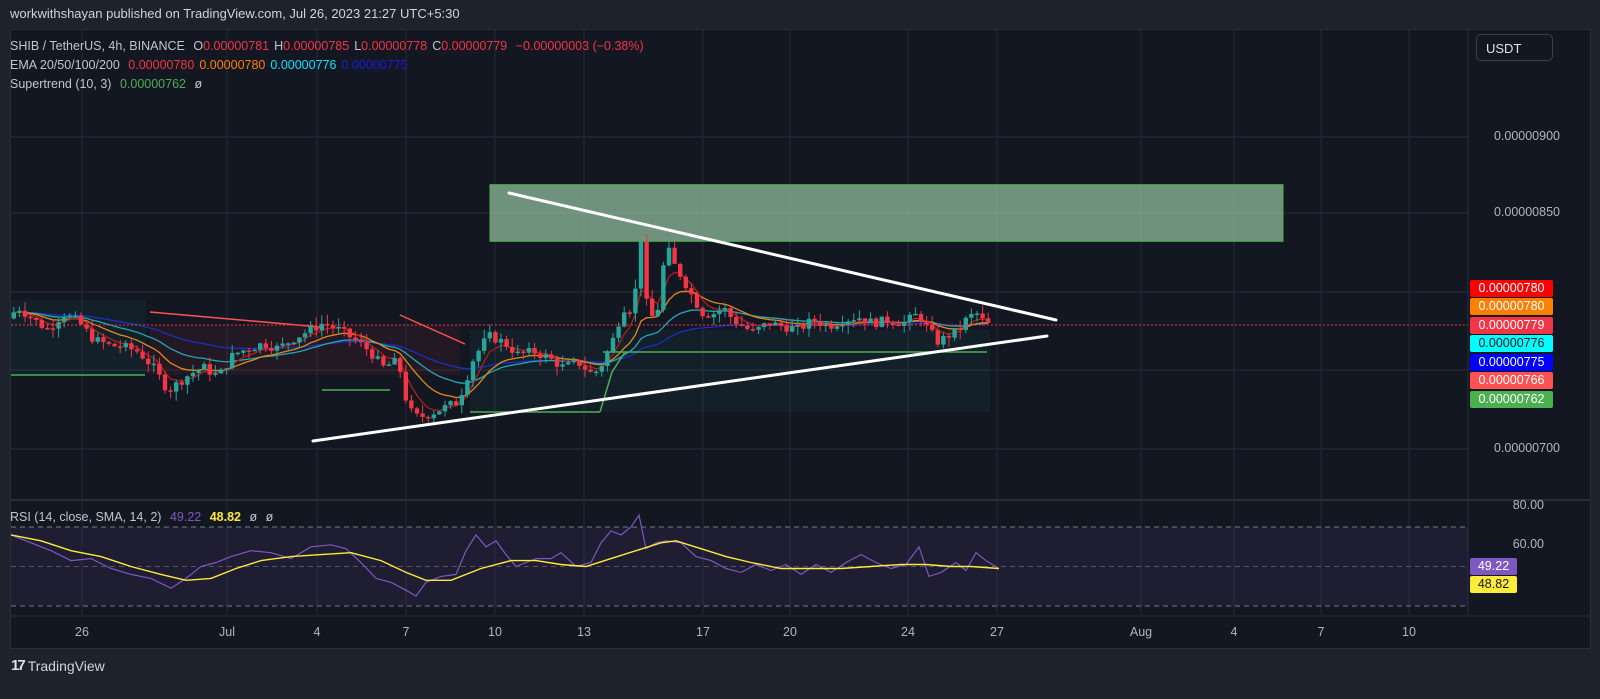 Image resolution: width=1600 pixels, height=699 pixels. I want to click on supertrend-legend: Supertrend (10, 3) 0.00000762 ø, so click(106, 84).